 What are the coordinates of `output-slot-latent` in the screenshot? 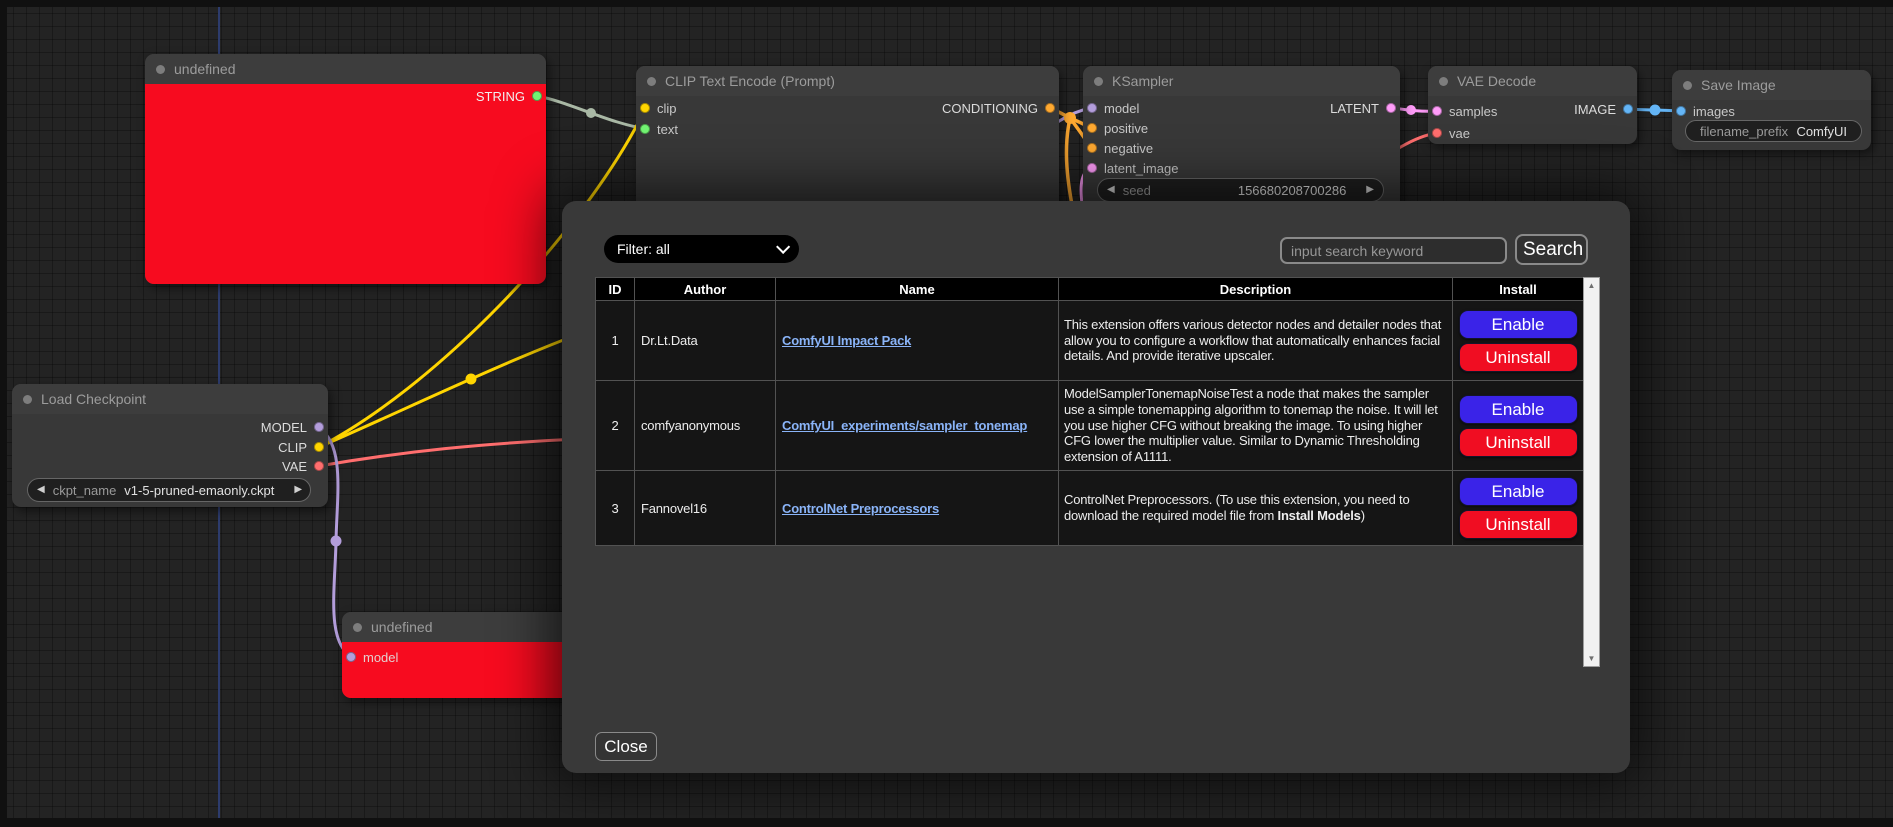 It's located at (1391, 108).